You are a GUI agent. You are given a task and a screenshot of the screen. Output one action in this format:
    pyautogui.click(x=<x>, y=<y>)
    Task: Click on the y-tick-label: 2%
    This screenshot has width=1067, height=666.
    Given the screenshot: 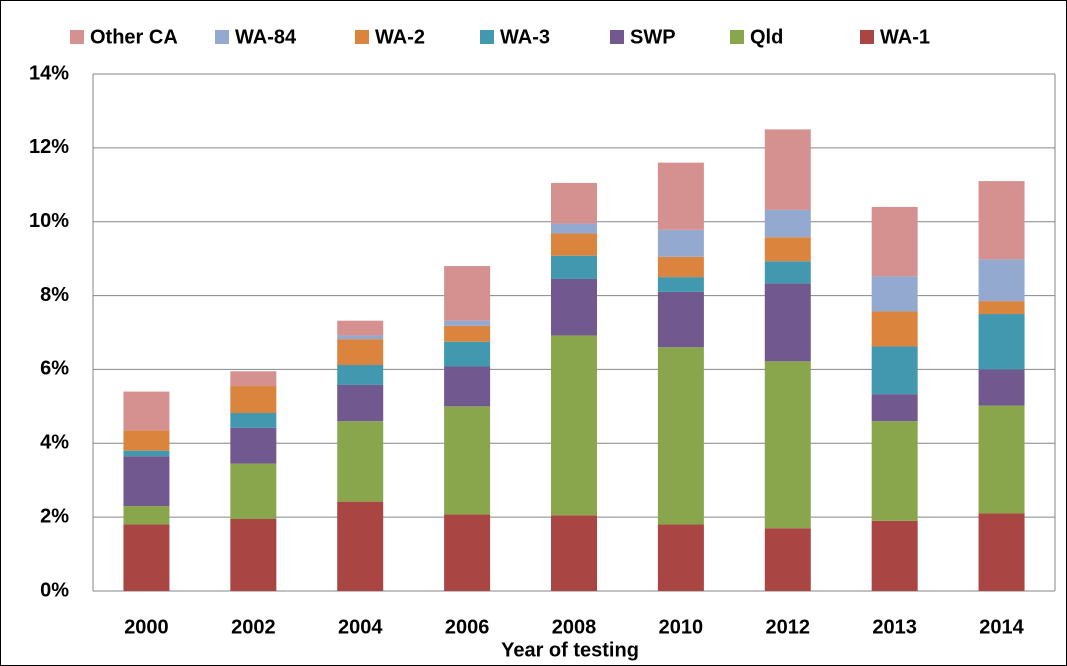 What is the action you would take?
    pyautogui.click(x=54, y=516)
    